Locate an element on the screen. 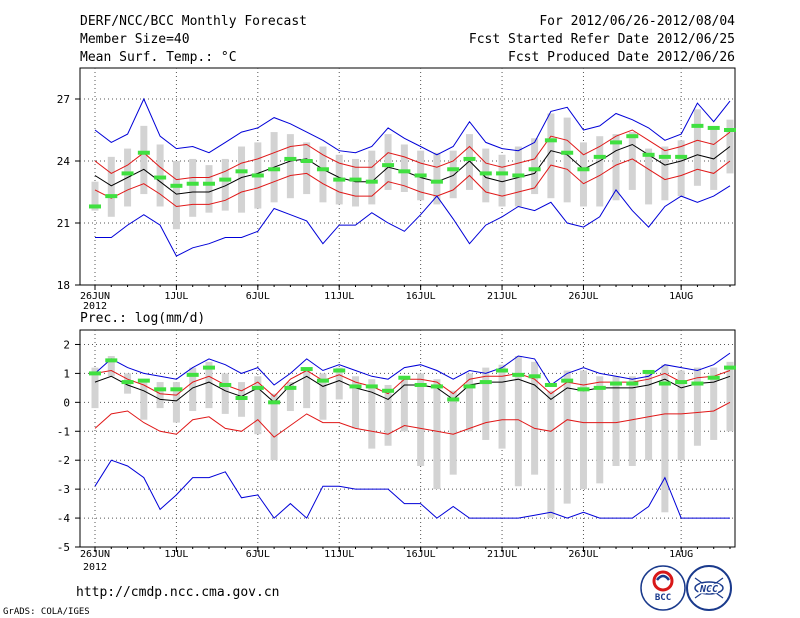 This screenshot has width=800, height=618. y-tick-label: -3 is located at coordinates (63, 489).